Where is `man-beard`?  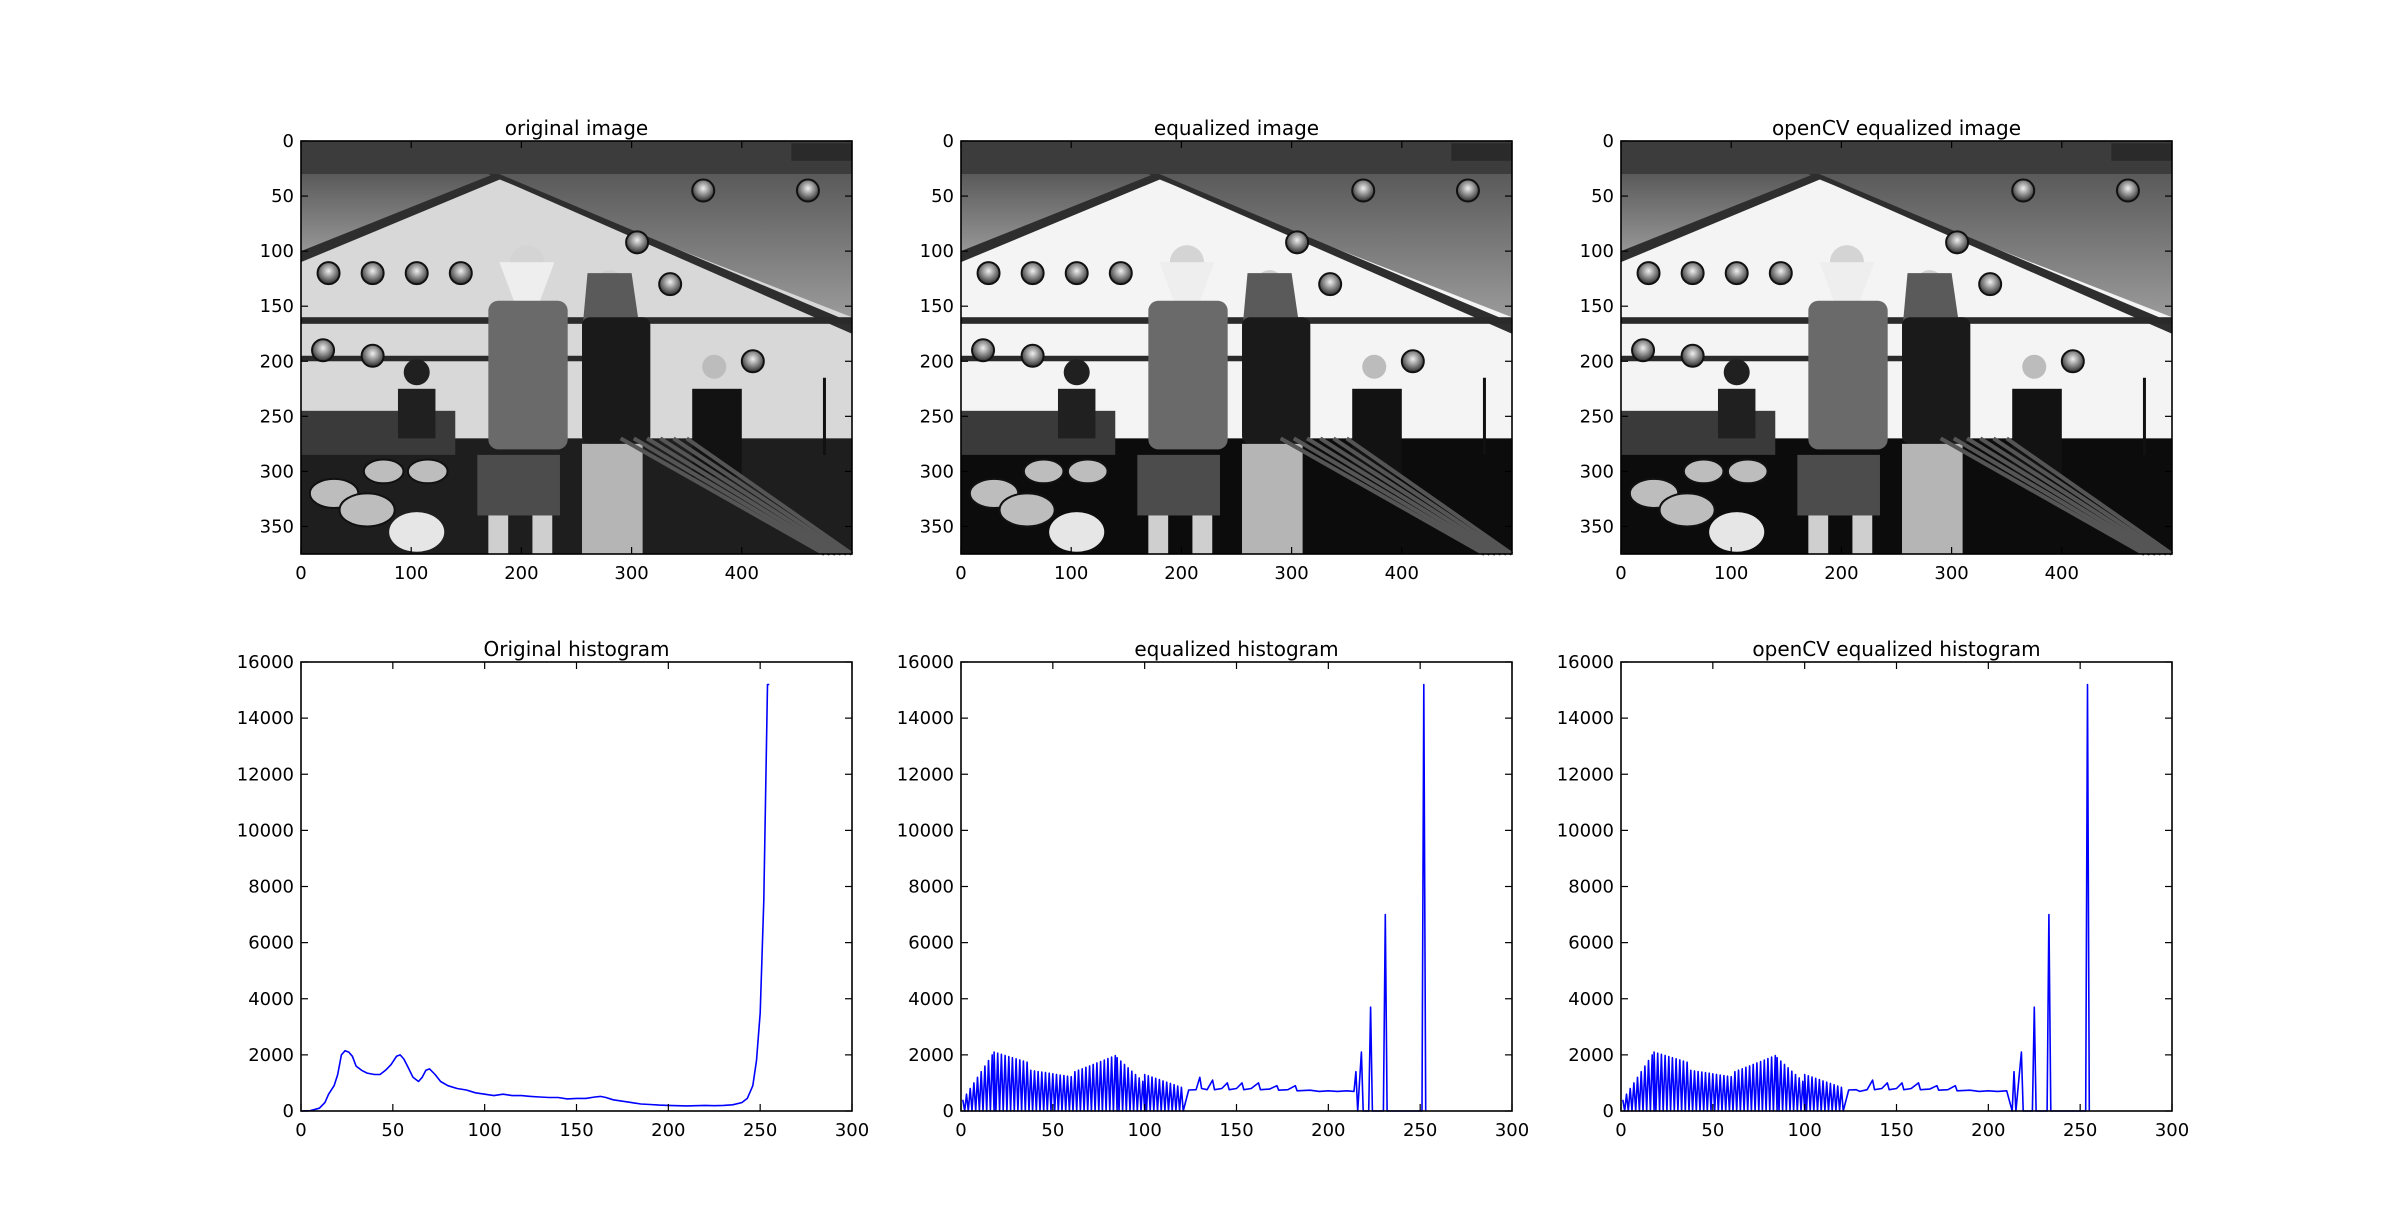
man-beard is located at coordinates (1847, 284).